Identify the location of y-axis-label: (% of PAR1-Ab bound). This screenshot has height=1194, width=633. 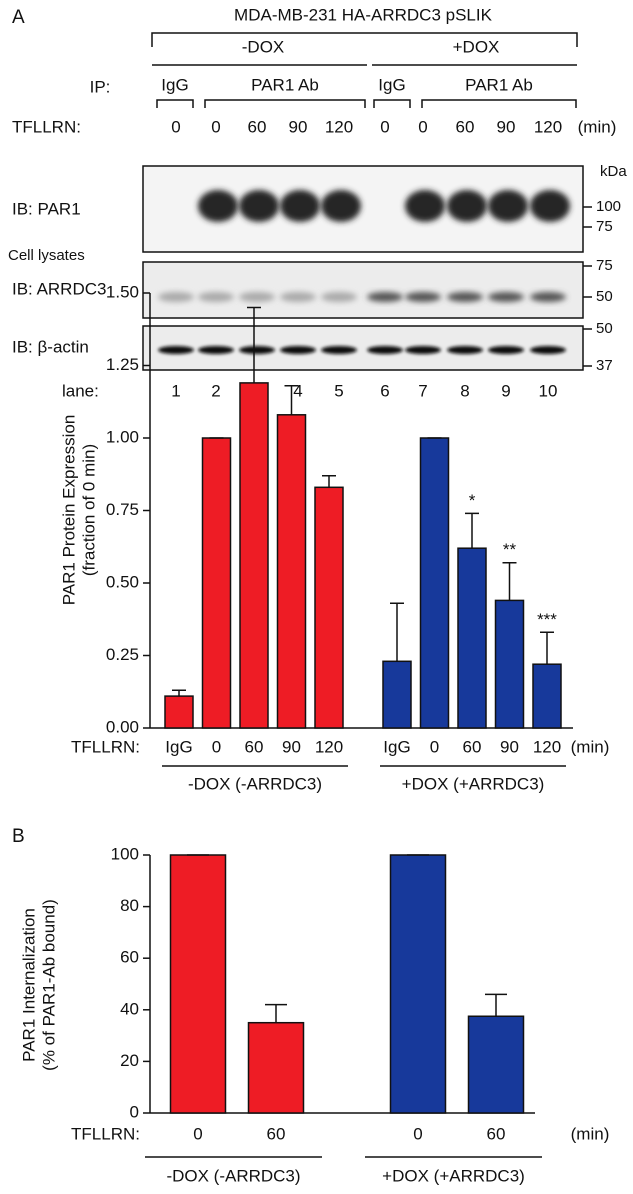
(48, 985).